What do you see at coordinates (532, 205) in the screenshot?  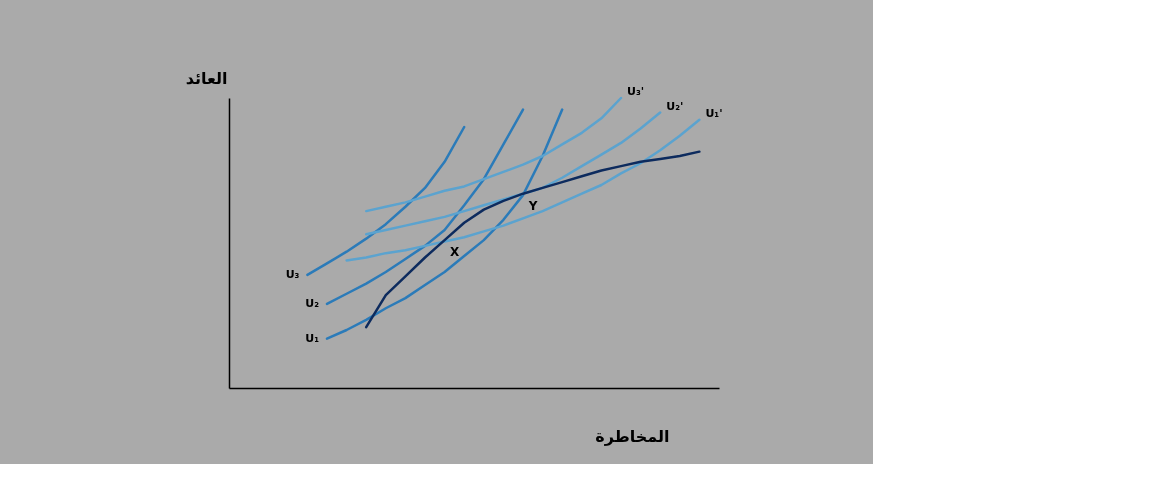 I see `annotation: Y` at bounding box center [532, 205].